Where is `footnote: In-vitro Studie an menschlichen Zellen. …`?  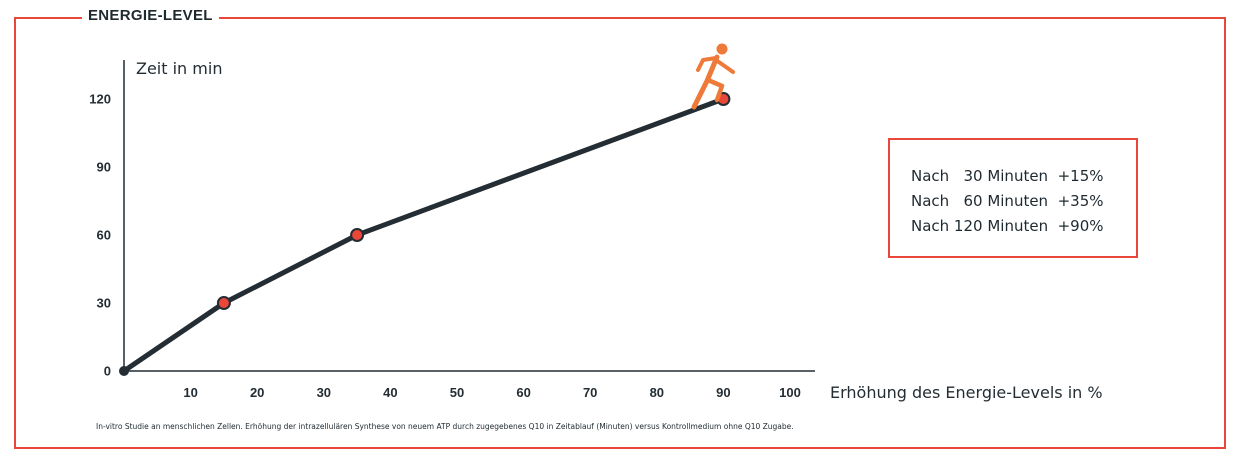
footnote: In-vitro Studie an menschlichen Zellen. … is located at coordinates (445, 426).